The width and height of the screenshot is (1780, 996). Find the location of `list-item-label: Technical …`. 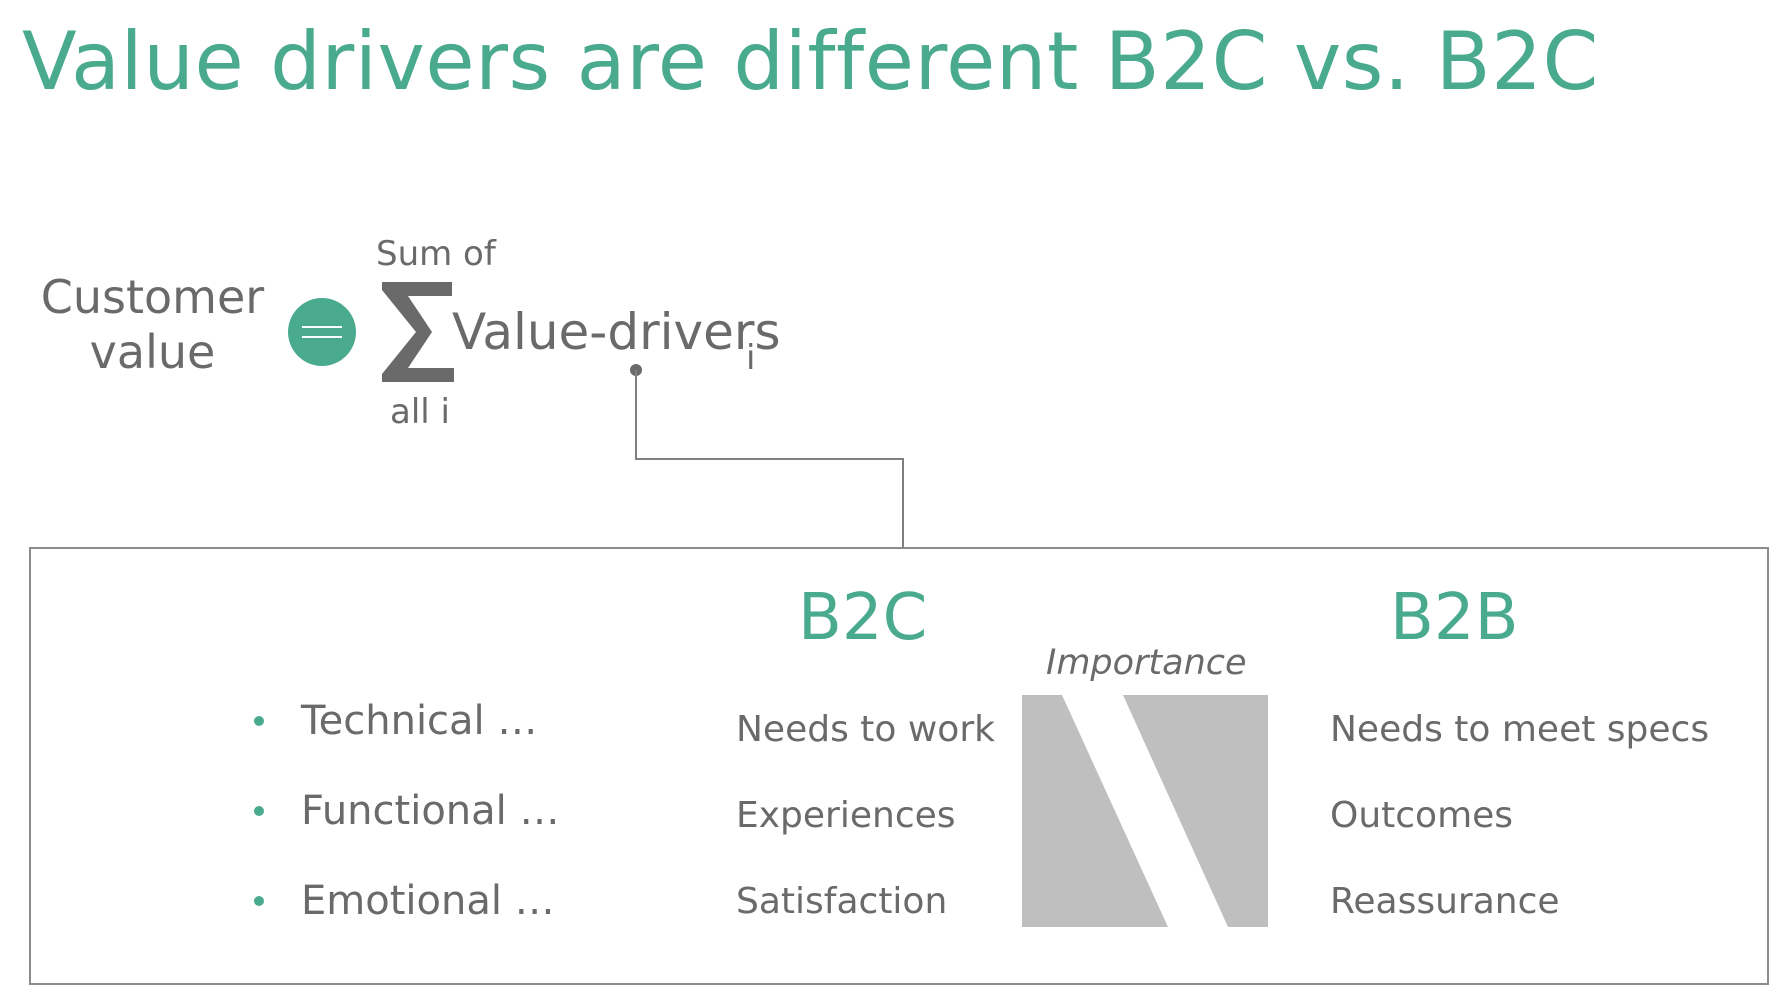

list-item-label: Technical … is located at coordinates (419, 721).